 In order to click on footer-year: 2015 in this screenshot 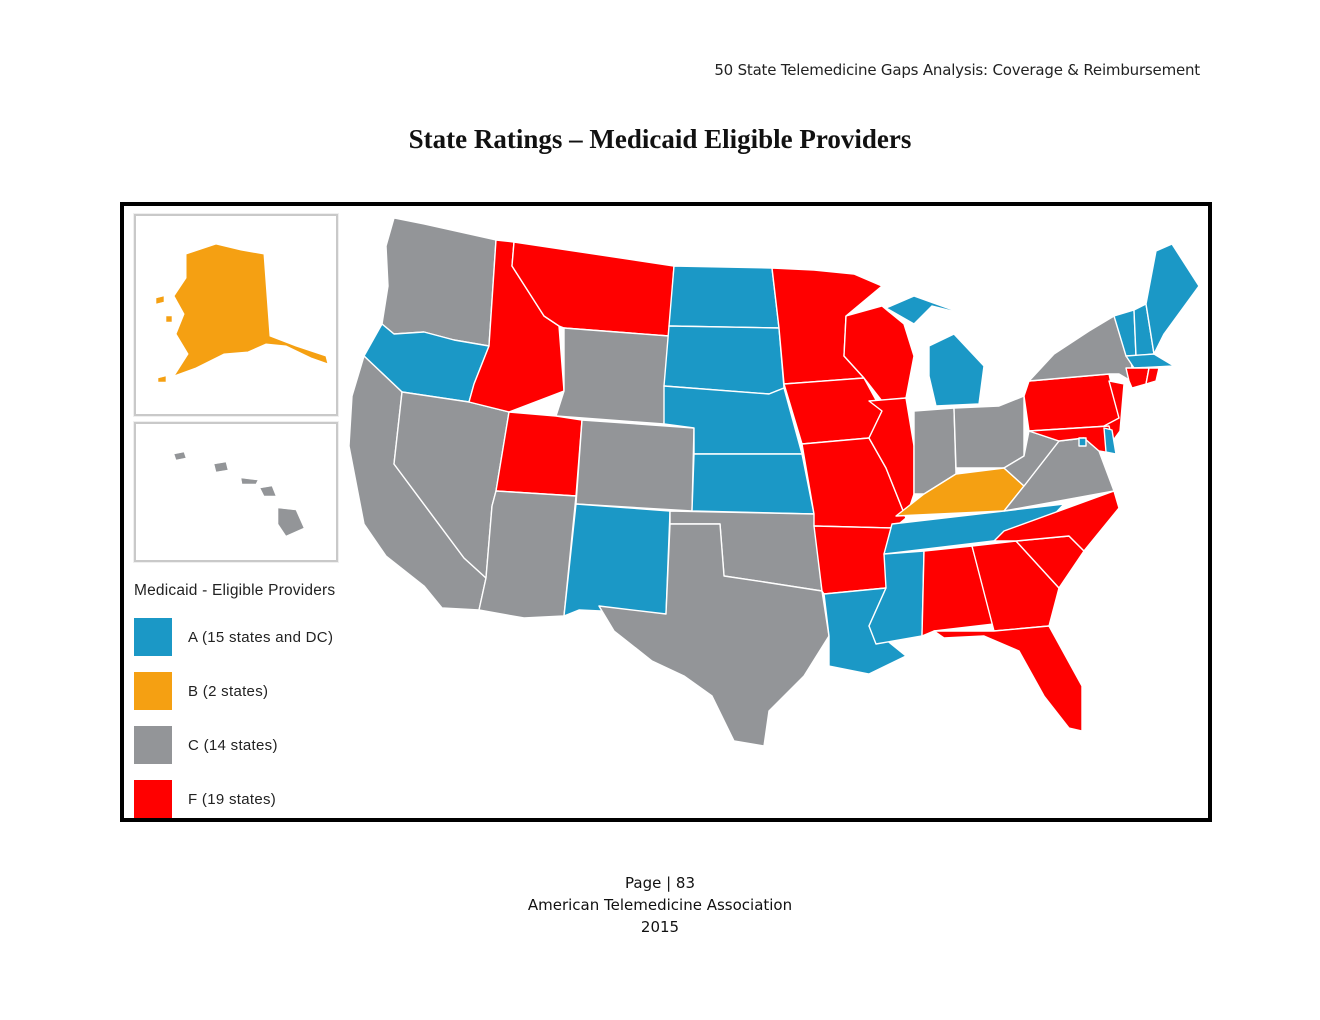, I will do `click(660, 927)`.